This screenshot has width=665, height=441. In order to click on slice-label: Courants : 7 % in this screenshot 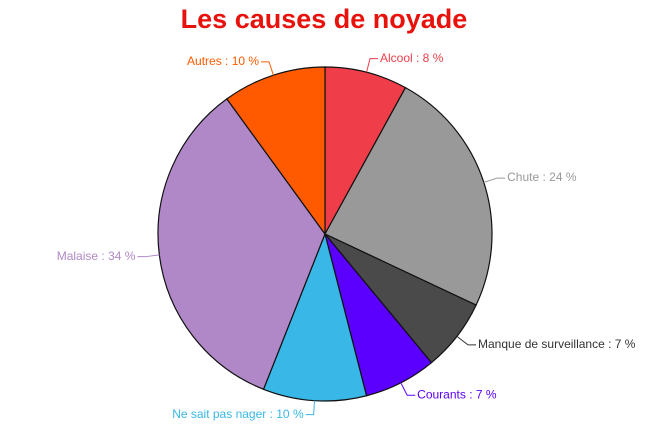, I will do `click(457, 394)`.